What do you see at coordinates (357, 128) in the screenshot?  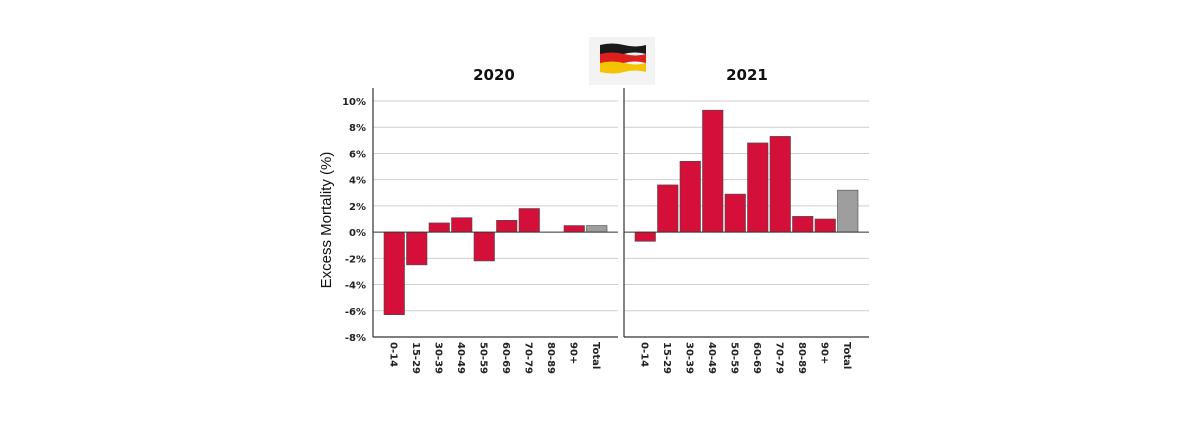 I see `y-tick-label: 8%` at bounding box center [357, 128].